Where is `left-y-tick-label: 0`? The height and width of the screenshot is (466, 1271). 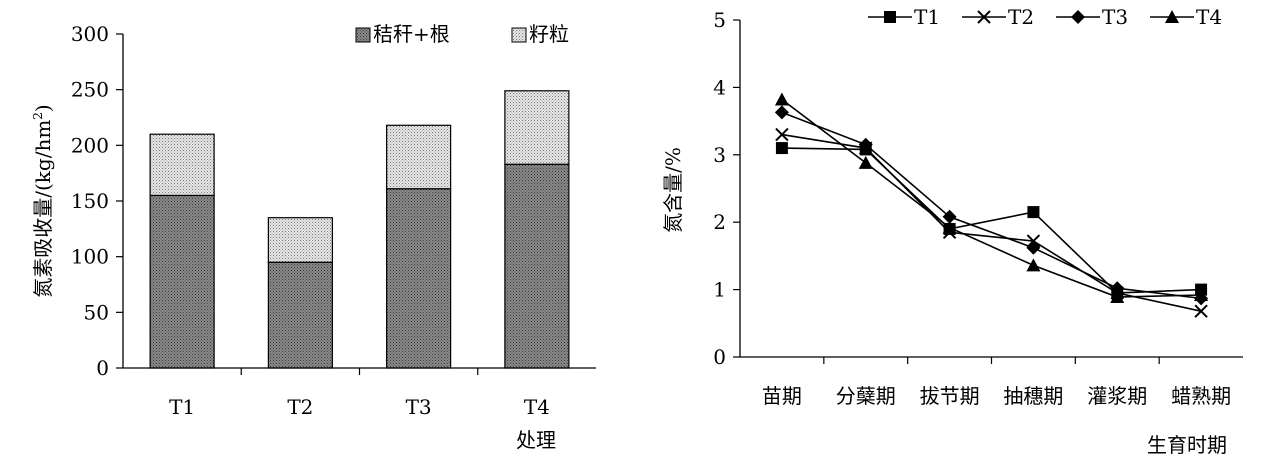
left-y-tick-label: 0 is located at coordinates (102, 368).